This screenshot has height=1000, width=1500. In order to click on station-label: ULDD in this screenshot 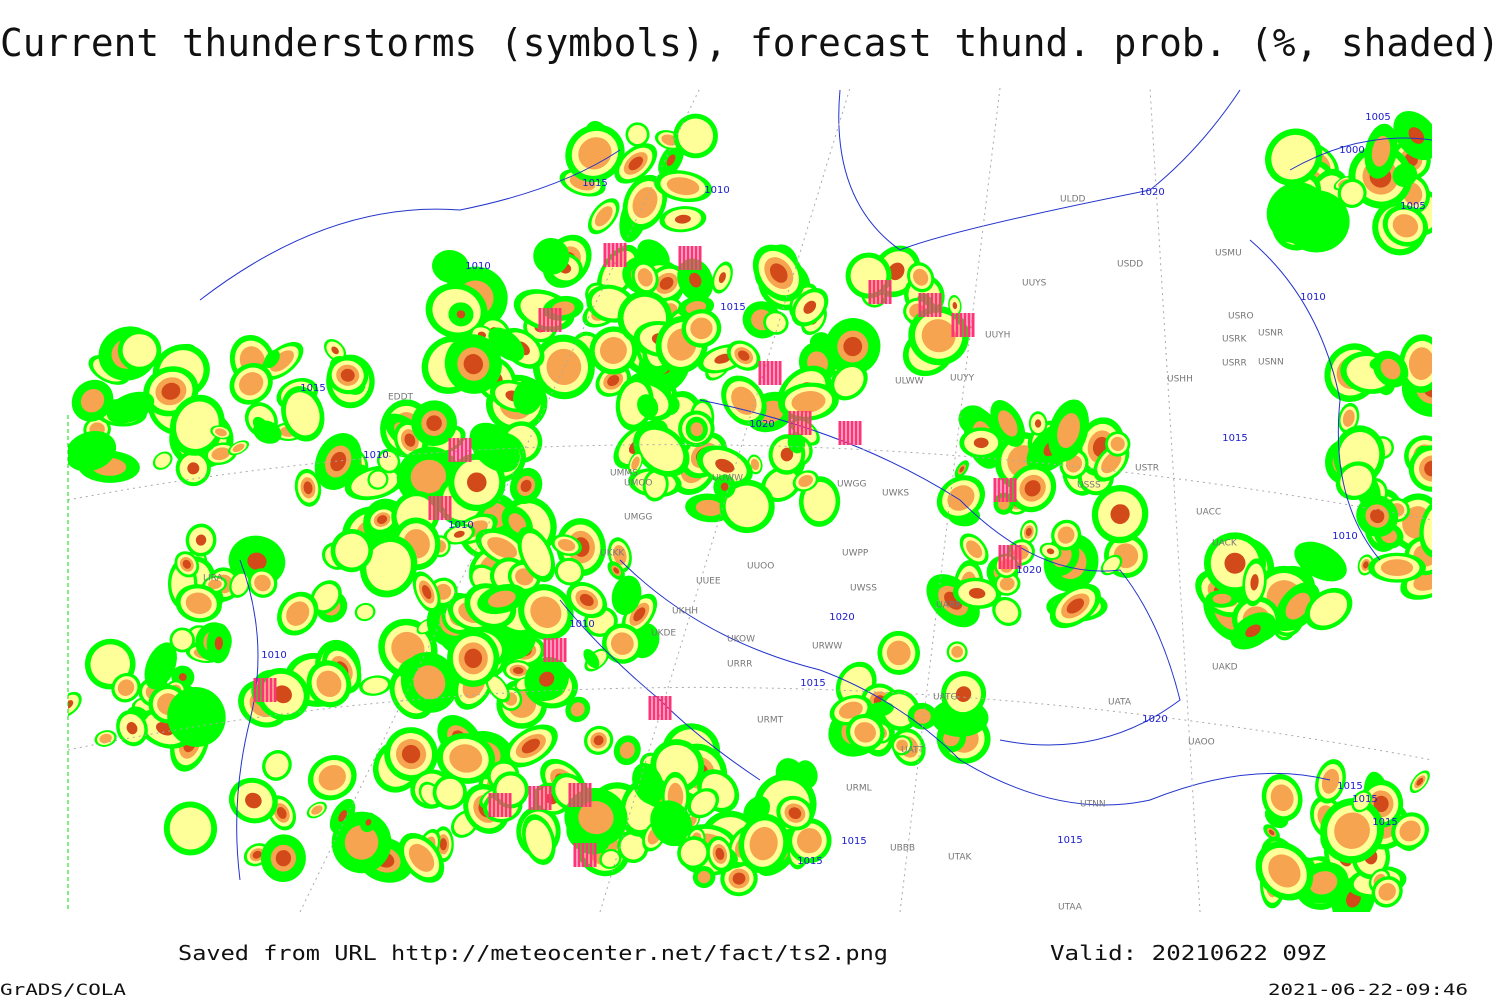, I will do `click(1073, 200)`.